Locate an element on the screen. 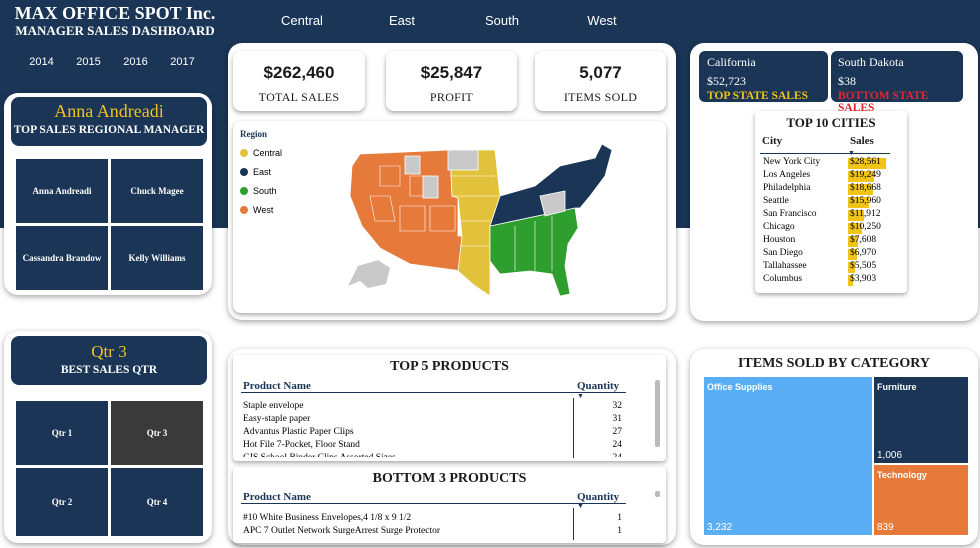 This screenshot has height=548, width=980. legend-item-central: Central is located at coordinates (261, 152).